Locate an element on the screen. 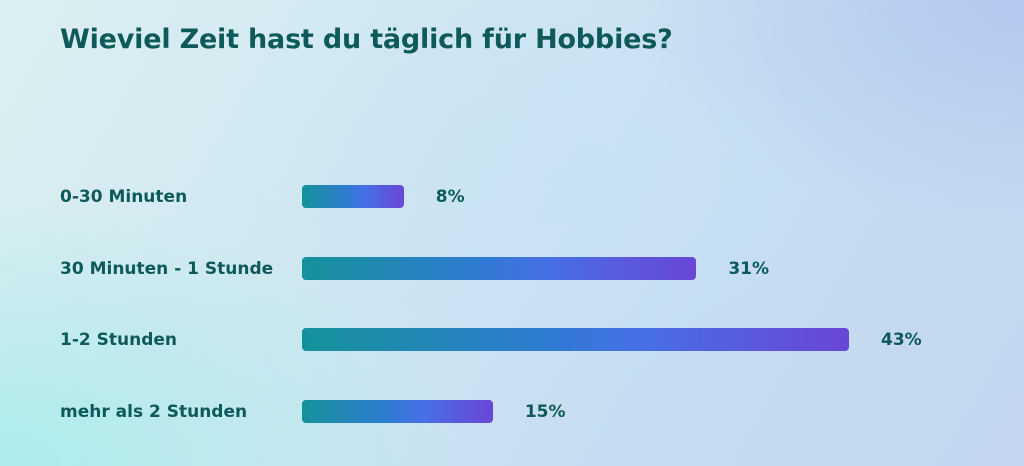  value-label: 31% is located at coordinates (749, 268).